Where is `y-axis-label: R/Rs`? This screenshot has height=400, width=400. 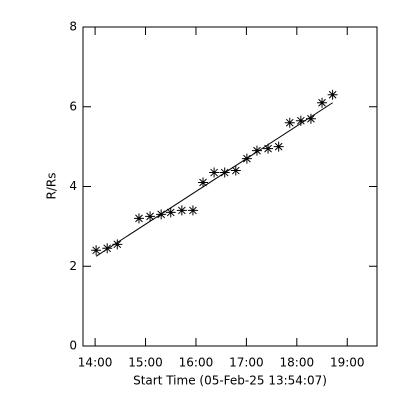 y-axis-label: R/Rs is located at coordinates (52, 186).